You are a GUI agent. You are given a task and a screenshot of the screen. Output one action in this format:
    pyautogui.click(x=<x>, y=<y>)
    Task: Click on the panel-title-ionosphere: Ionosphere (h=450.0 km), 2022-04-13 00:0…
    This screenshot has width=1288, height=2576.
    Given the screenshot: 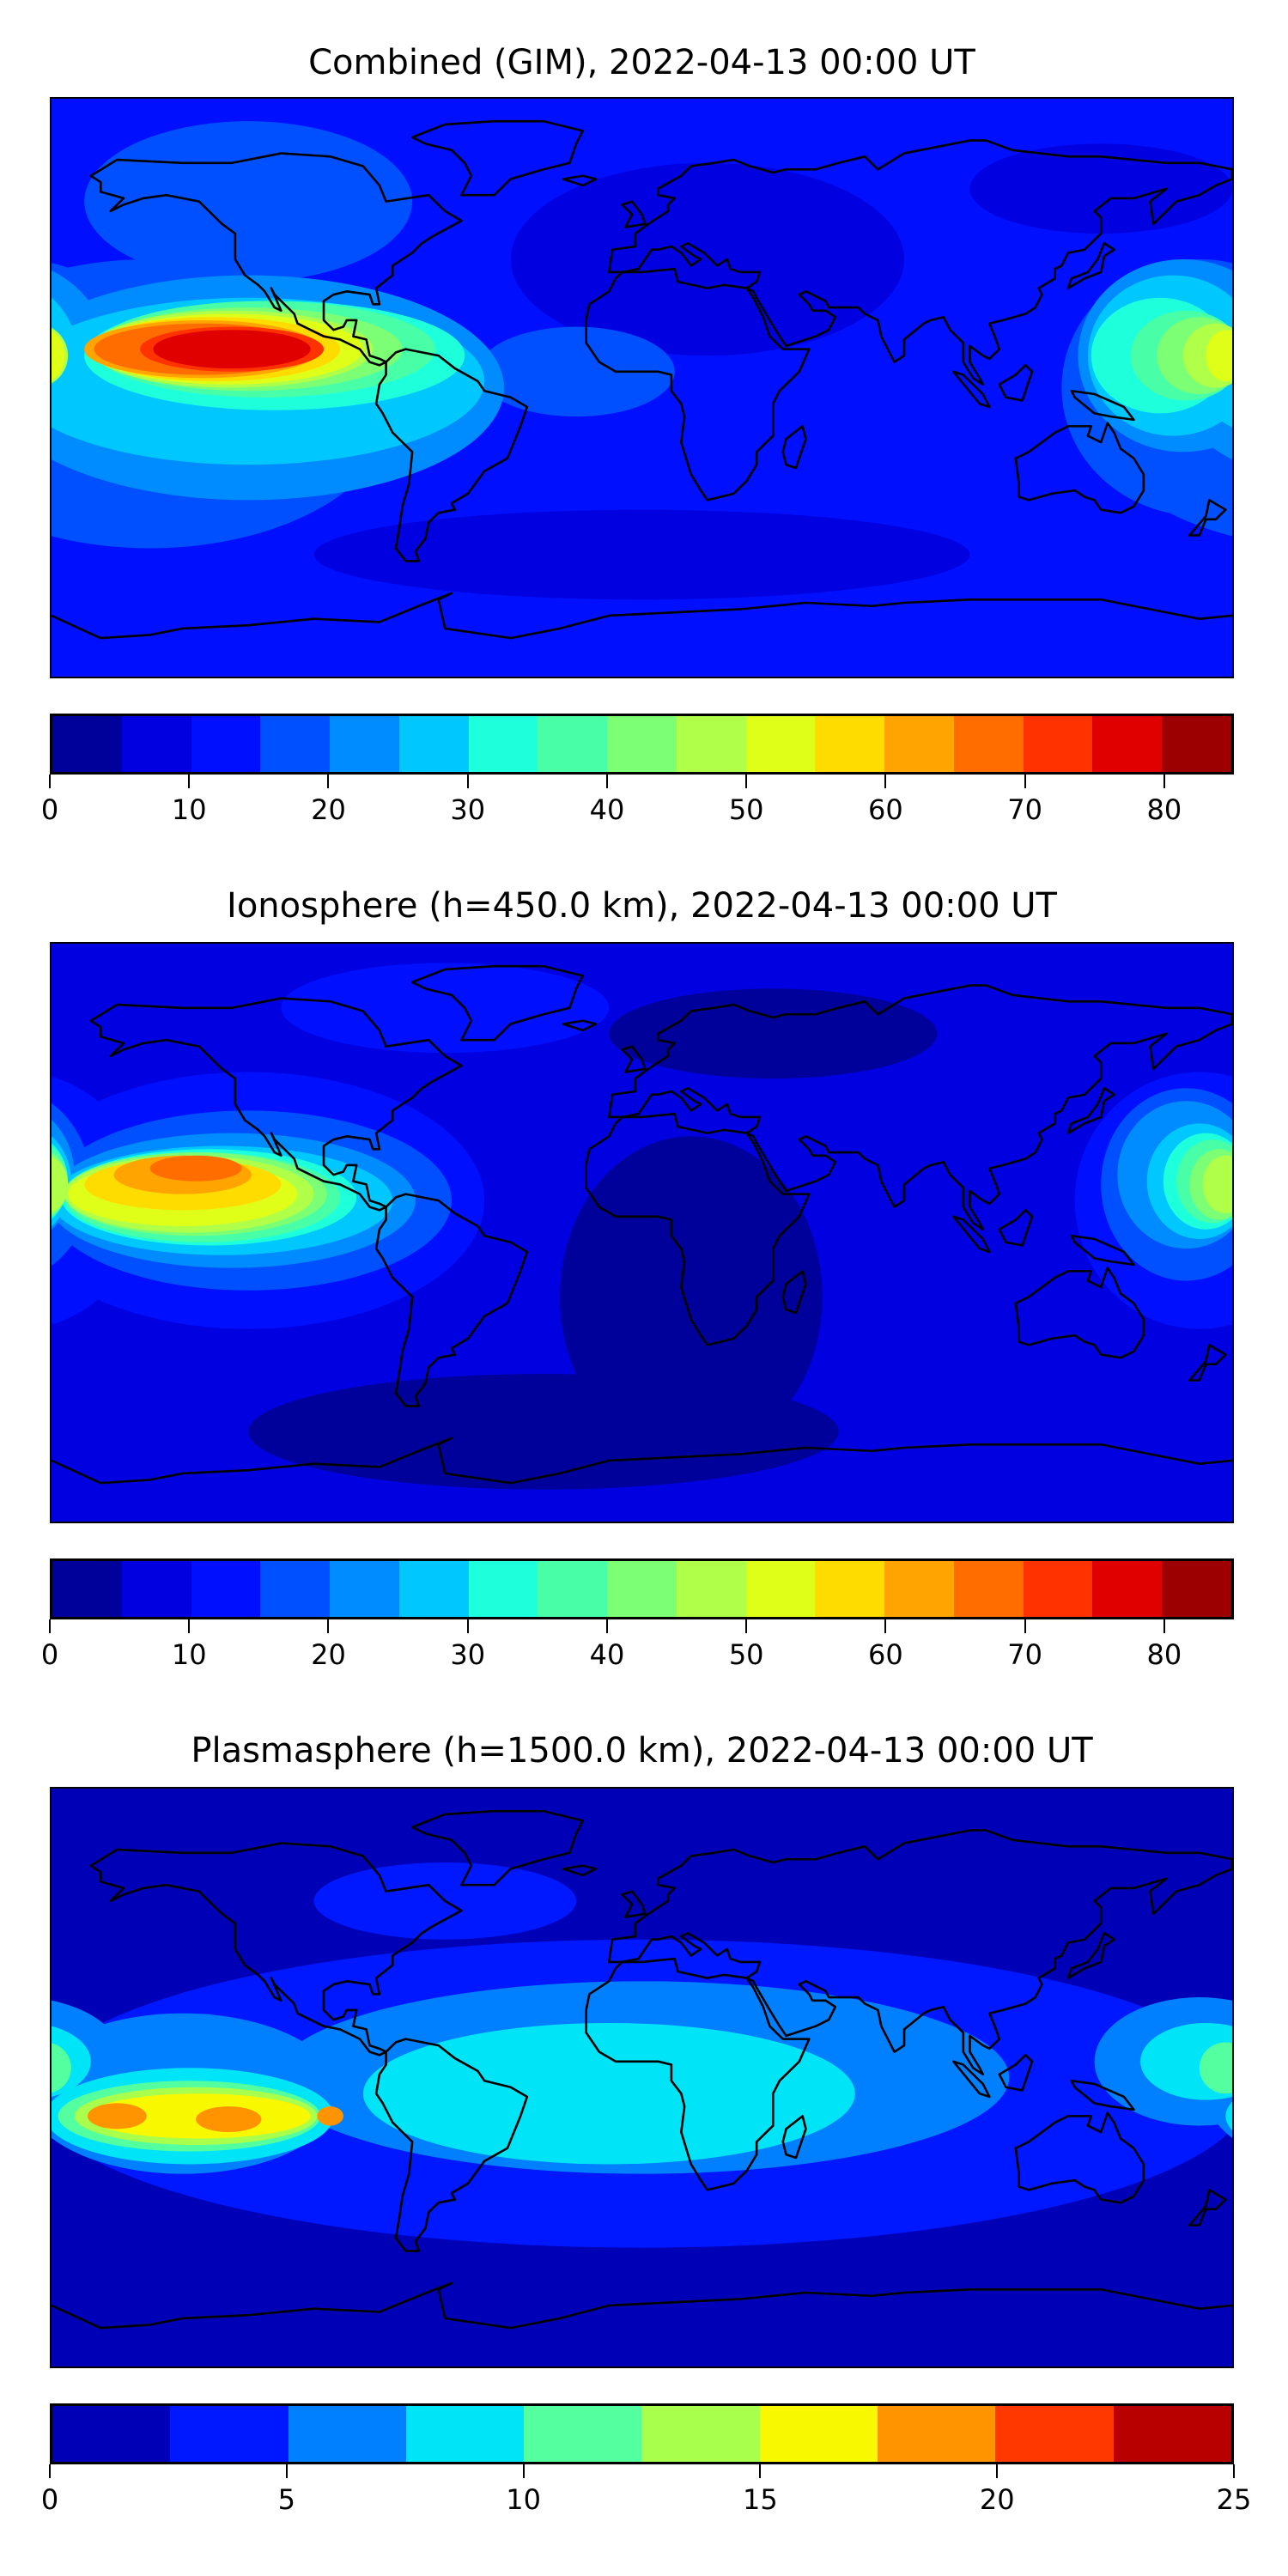 What is the action you would take?
    pyautogui.click(x=642, y=906)
    